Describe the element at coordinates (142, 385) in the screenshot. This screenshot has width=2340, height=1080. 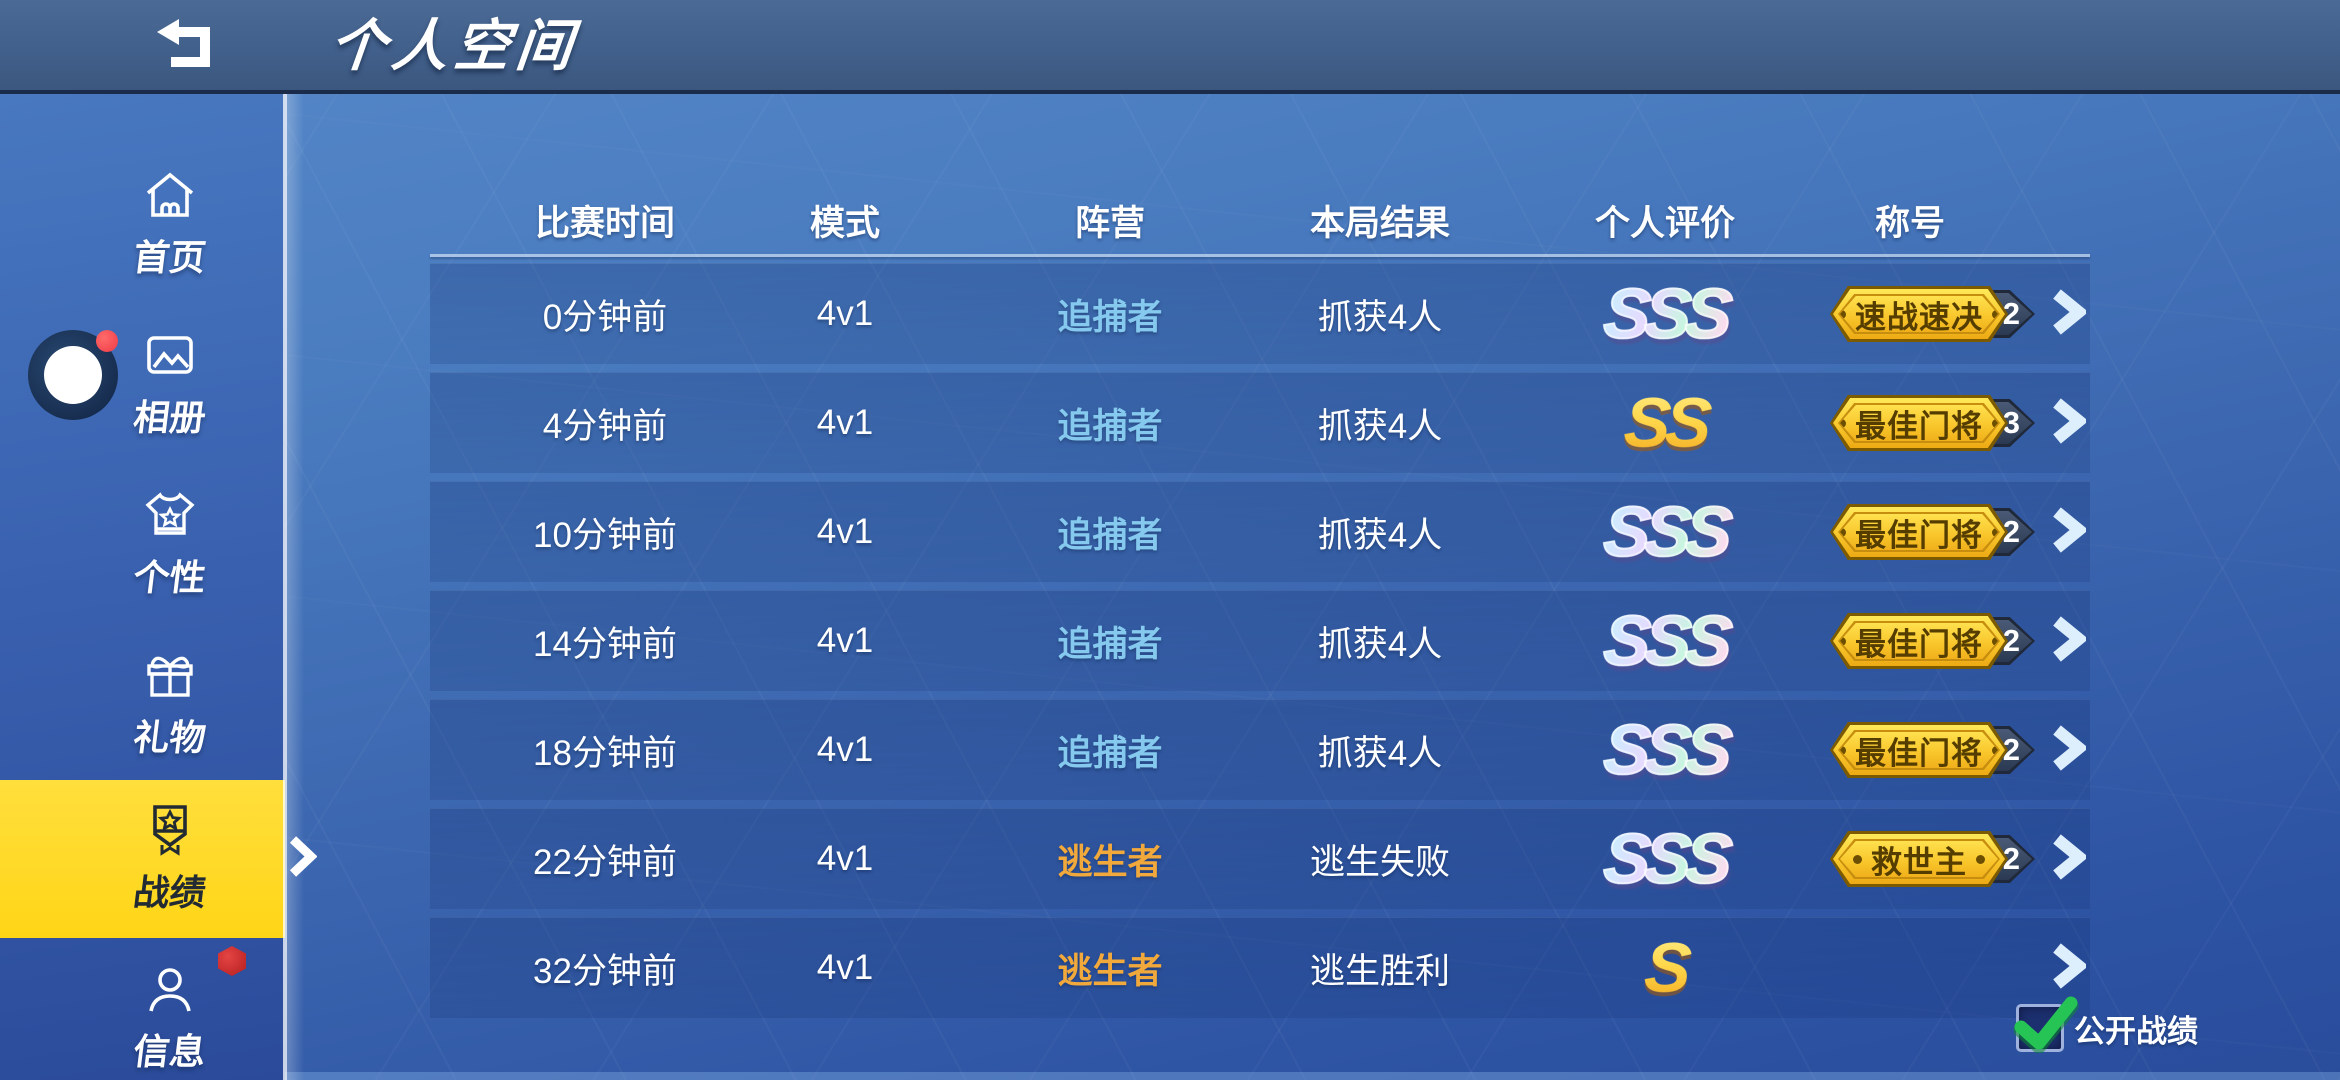
I see `sidebar-item-album: 相册` at that location.